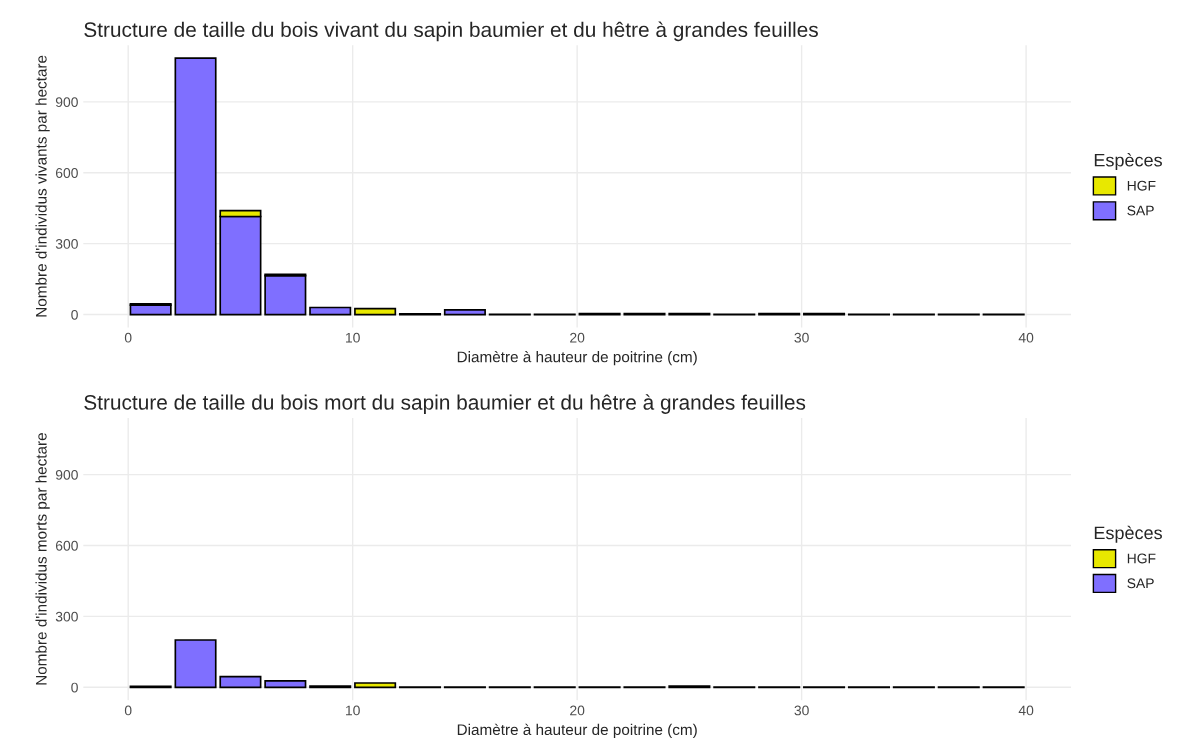  What do you see at coordinates (42, 186) in the screenshot?
I see `y-axis-title: Nombre d'individus vivants par hectare` at bounding box center [42, 186].